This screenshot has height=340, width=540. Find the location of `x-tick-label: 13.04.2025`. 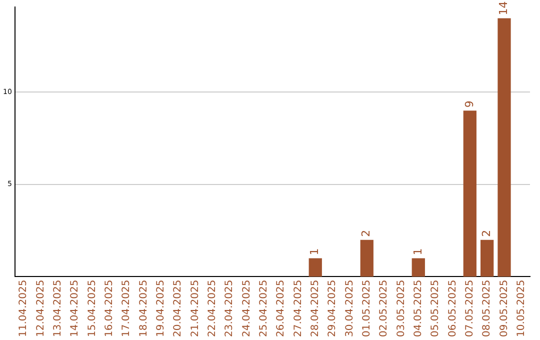

x-tick-label: 13.04.2025 is located at coordinates (58, 309).